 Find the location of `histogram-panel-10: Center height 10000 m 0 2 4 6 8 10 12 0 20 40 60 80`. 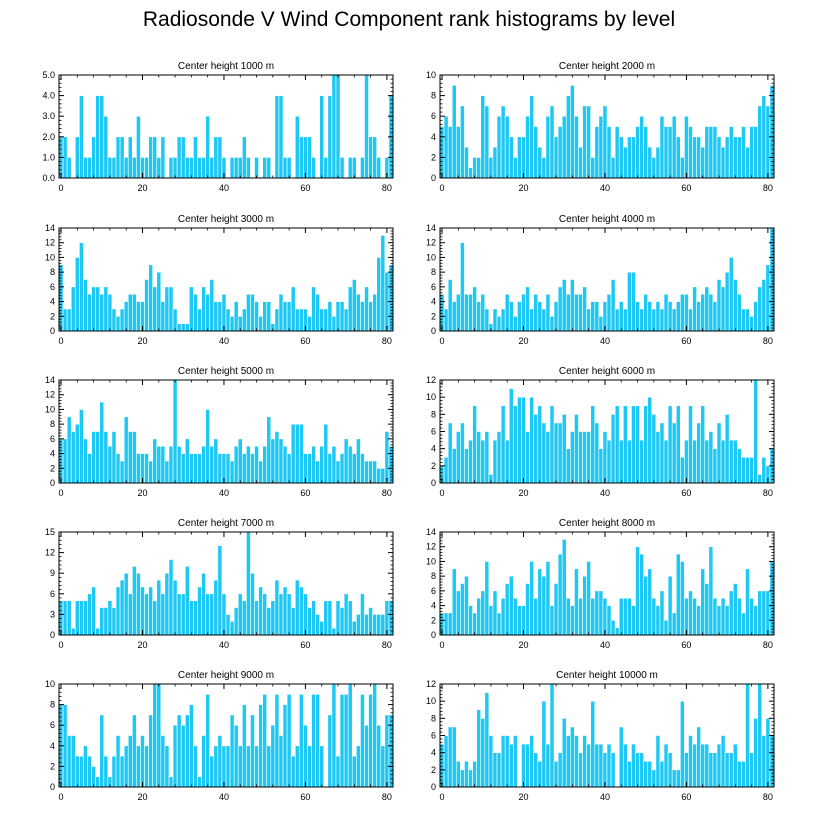

histogram-panel-10: Center height 10000 m 0 2 4 6 8 10 12 0 20 40 60 80 is located at coordinates (600, 736).